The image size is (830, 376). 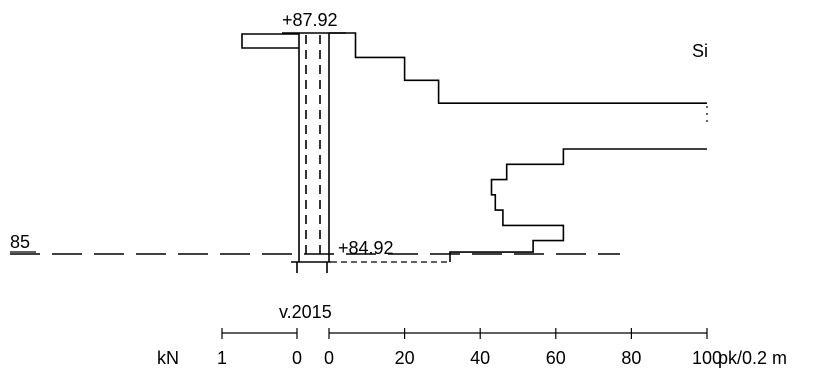 I want to click on force-tick-label-1: 1, so click(x=222, y=358).